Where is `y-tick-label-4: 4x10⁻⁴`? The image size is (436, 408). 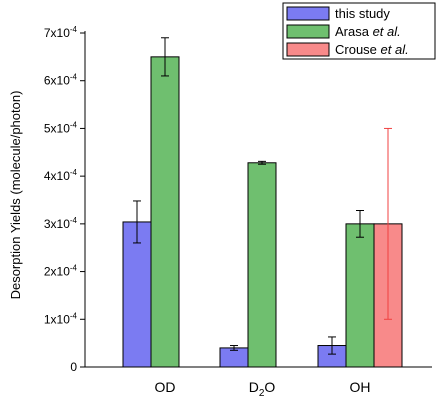 y-tick-label-4: 4x10⁻⁴ is located at coordinates (61, 175).